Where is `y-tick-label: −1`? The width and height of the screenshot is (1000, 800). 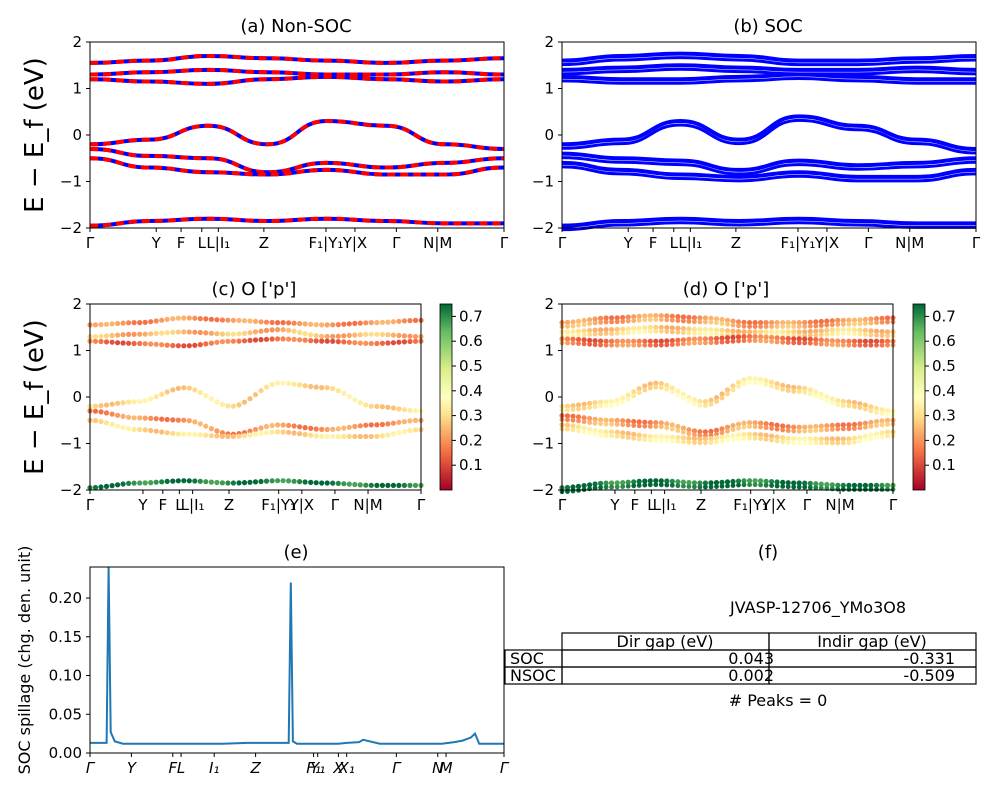
y-tick-label: −1 is located at coordinates (543, 182).